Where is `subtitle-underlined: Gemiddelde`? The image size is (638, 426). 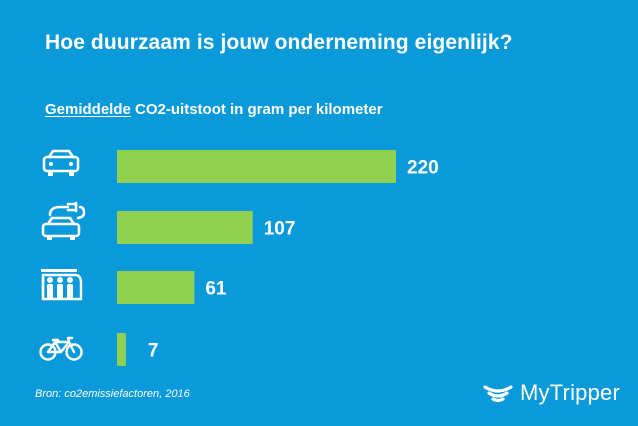
subtitle-underlined: Gemiddelde is located at coordinates (88, 109).